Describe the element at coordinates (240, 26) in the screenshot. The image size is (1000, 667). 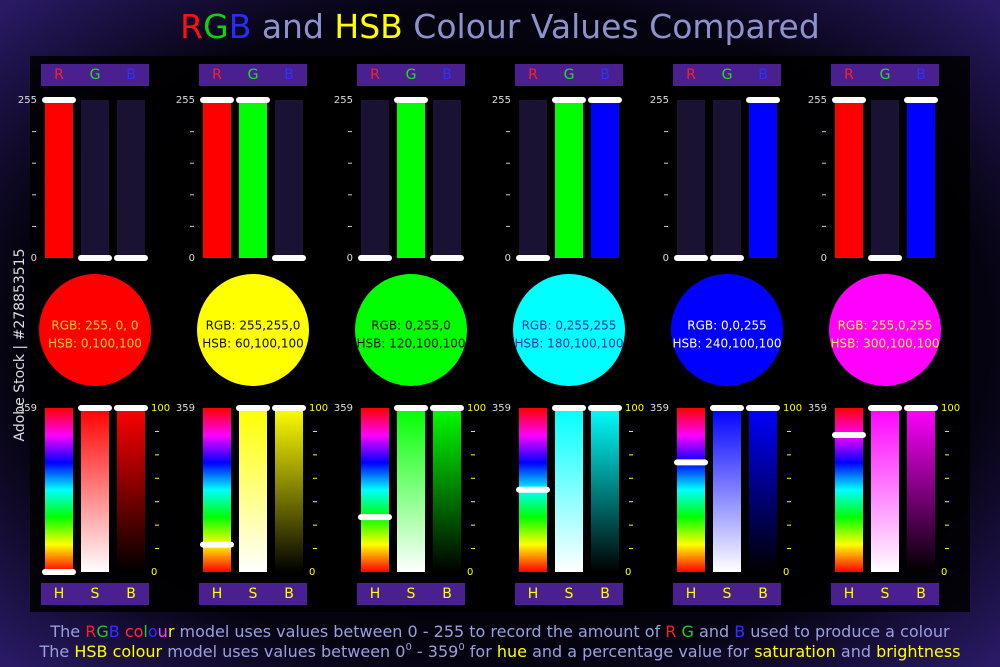
I see `text-segment: B` at that location.